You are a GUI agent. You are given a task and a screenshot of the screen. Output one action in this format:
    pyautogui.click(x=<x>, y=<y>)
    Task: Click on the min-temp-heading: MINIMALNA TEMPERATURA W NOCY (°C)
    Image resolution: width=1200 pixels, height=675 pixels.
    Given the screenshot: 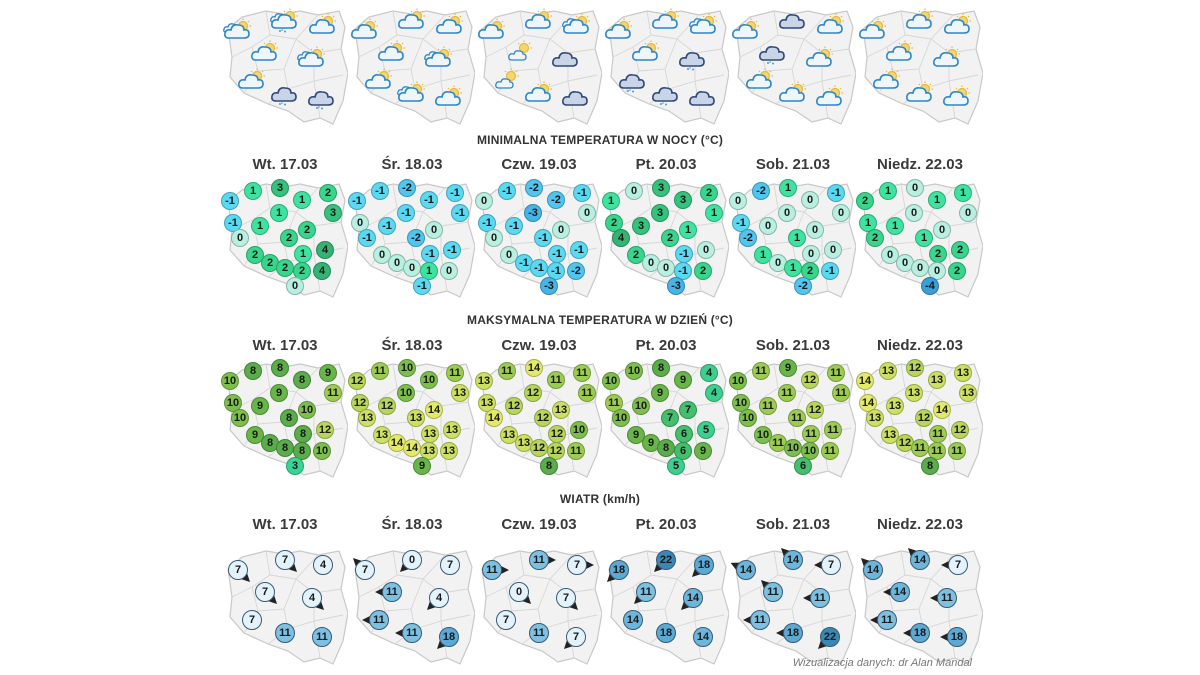 What is the action you would take?
    pyautogui.click(x=600, y=140)
    